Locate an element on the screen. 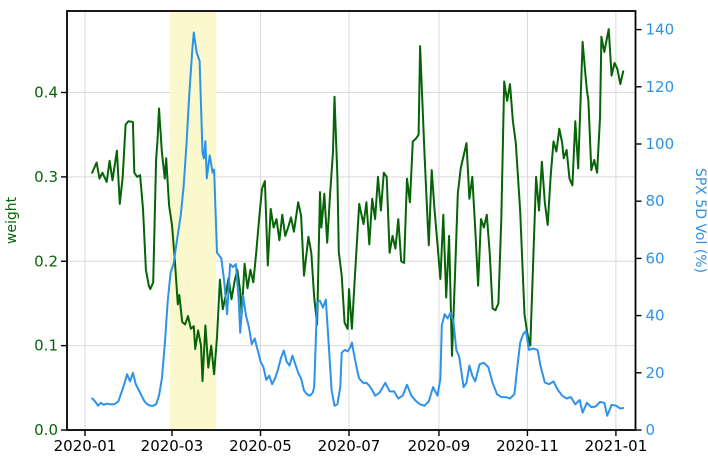 The image size is (708, 469). x-tick-label: 2020-03 is located at coordinates (172, 446).